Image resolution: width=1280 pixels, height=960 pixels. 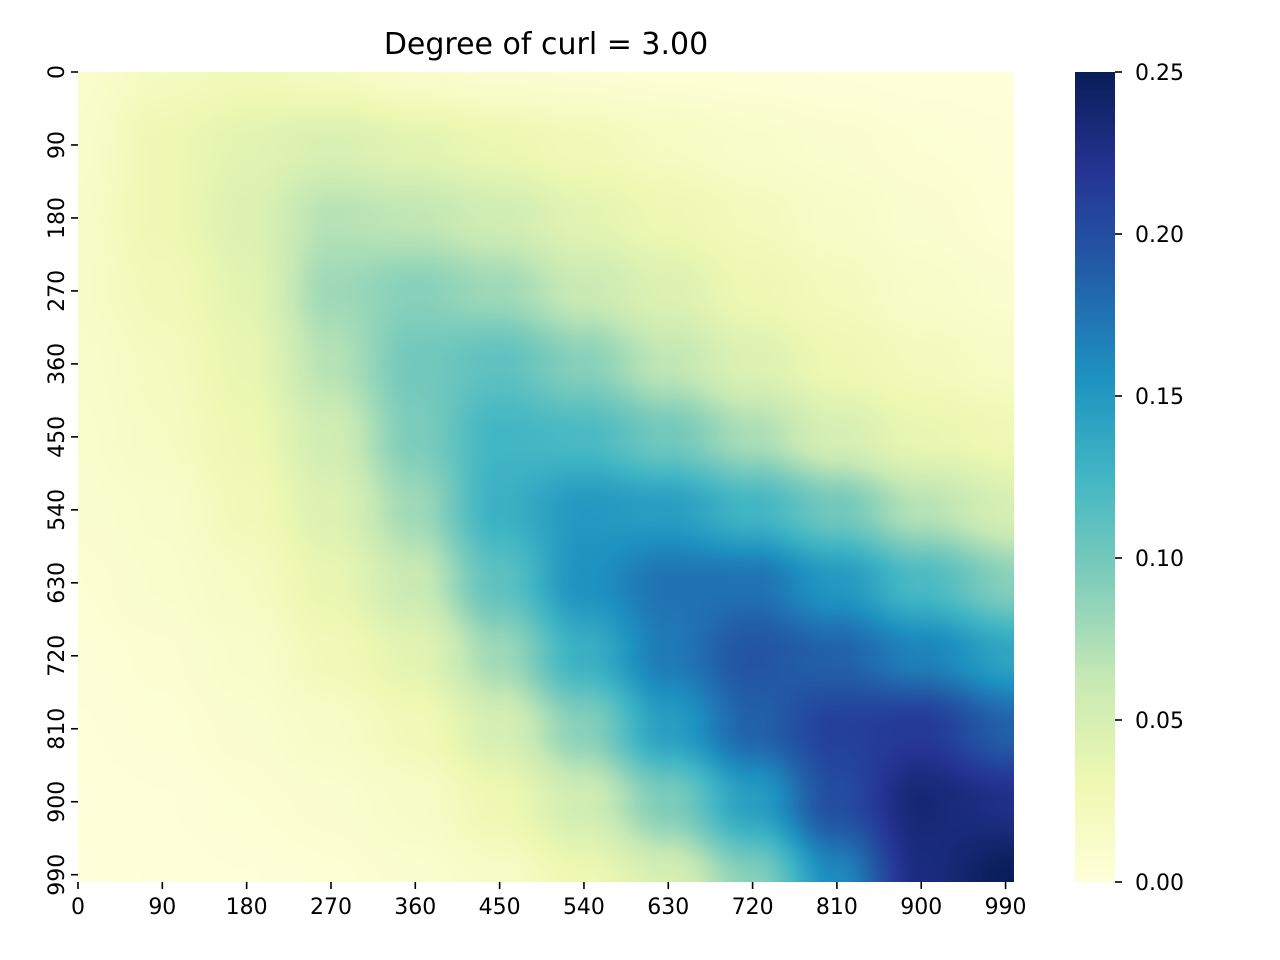 What do you see at coordinates (1159, 559) in the screenshot?
I see `colorbar-tick-label: 0.10` at bounding box center [1159, 559].